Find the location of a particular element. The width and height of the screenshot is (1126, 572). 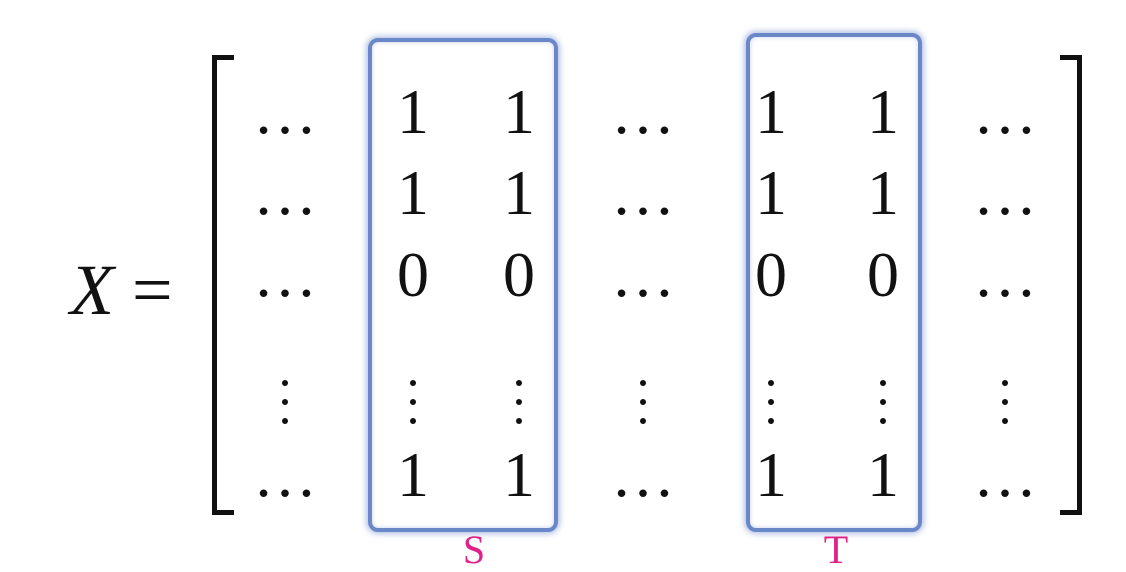

group-label-t: T is located at coordinates (836, 549).